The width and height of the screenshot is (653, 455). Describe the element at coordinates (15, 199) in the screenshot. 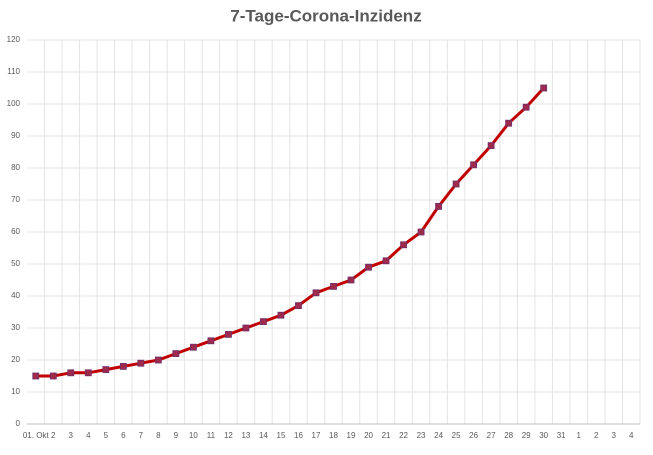

I see `y-tick-label: 70` at that location.